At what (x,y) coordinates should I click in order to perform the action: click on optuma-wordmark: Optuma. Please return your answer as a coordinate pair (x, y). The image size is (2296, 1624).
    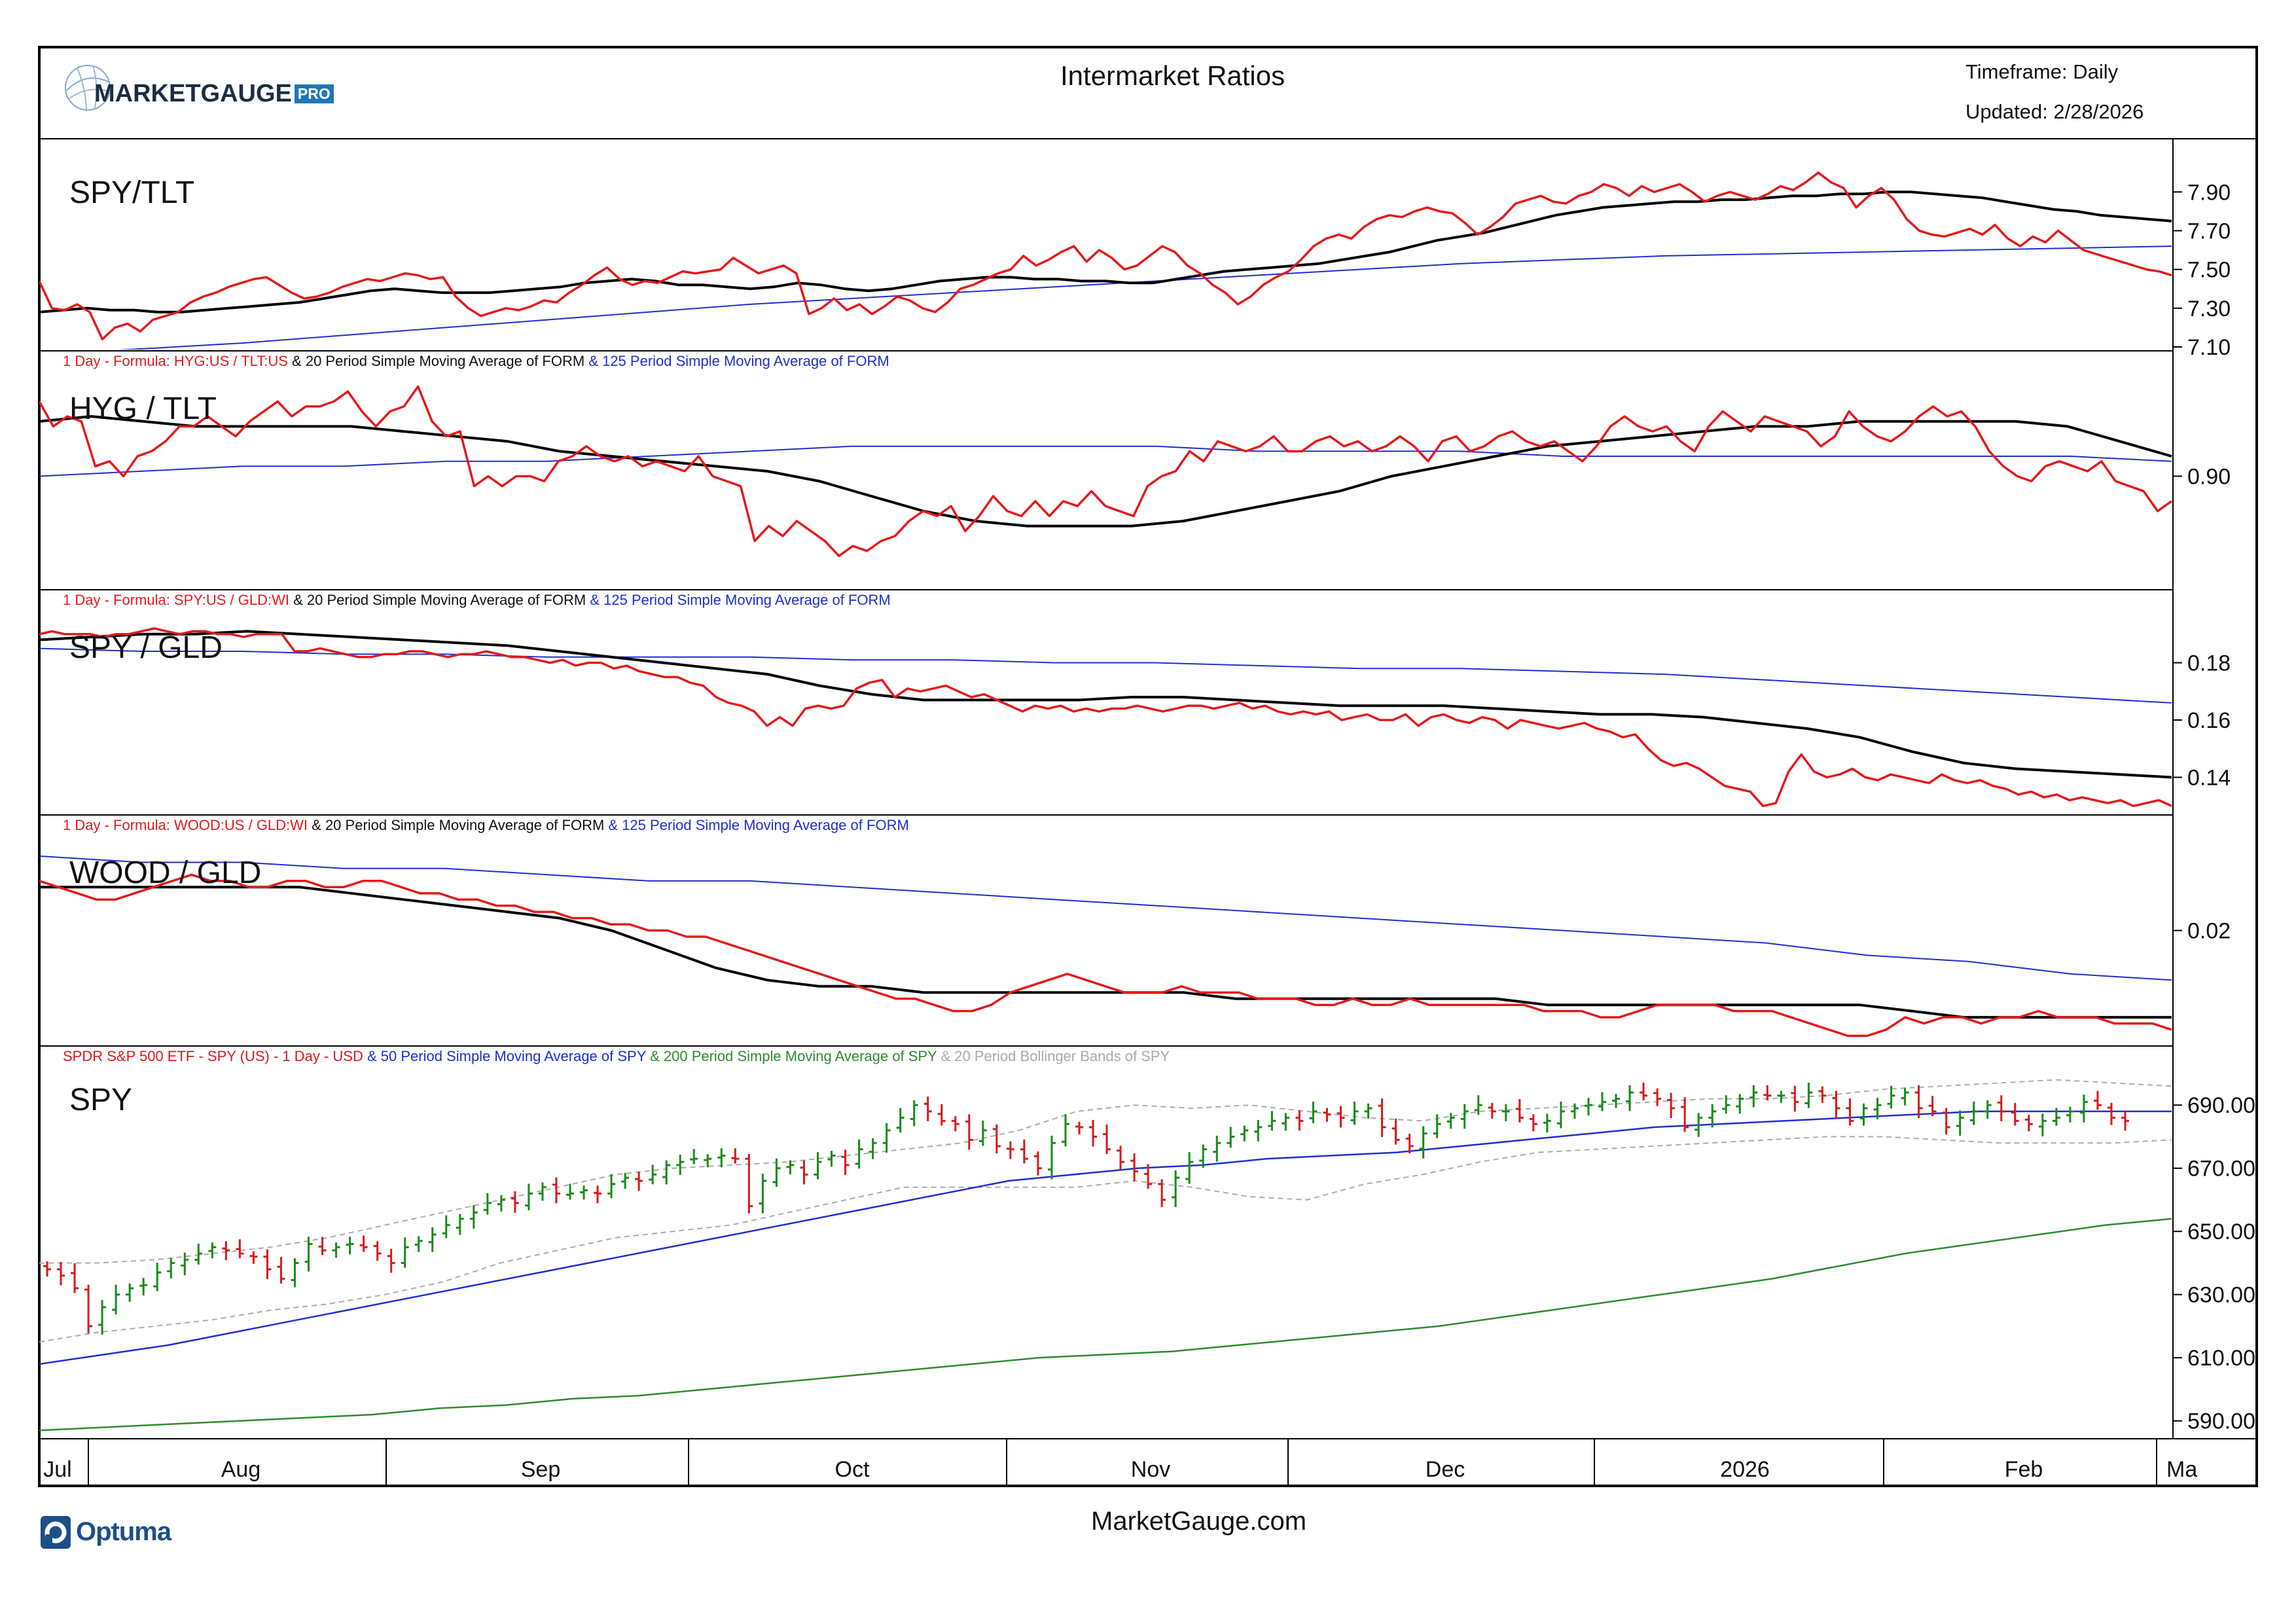
    Looking at the image, I should click on (124, 1531).